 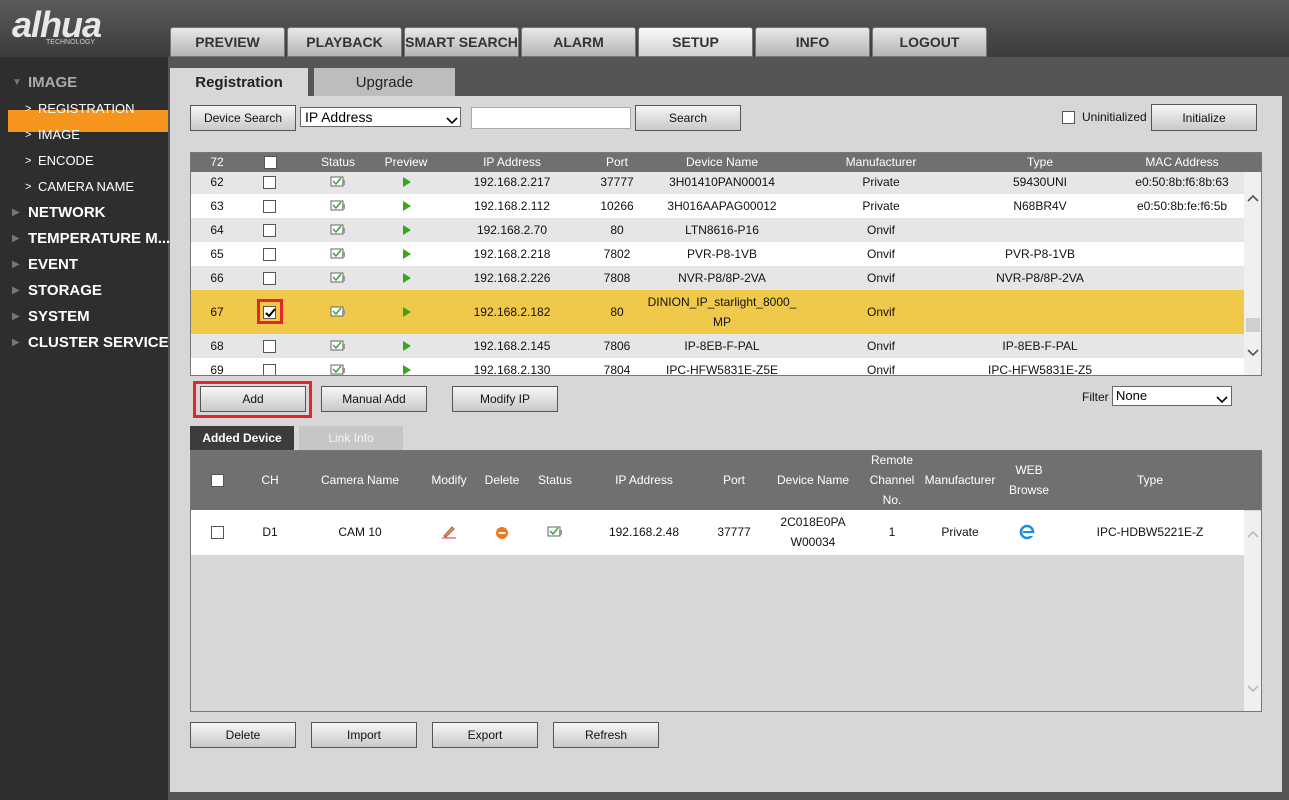 I want to click on cell-ip: 192.168.2.182, so click(x=512, y=312).